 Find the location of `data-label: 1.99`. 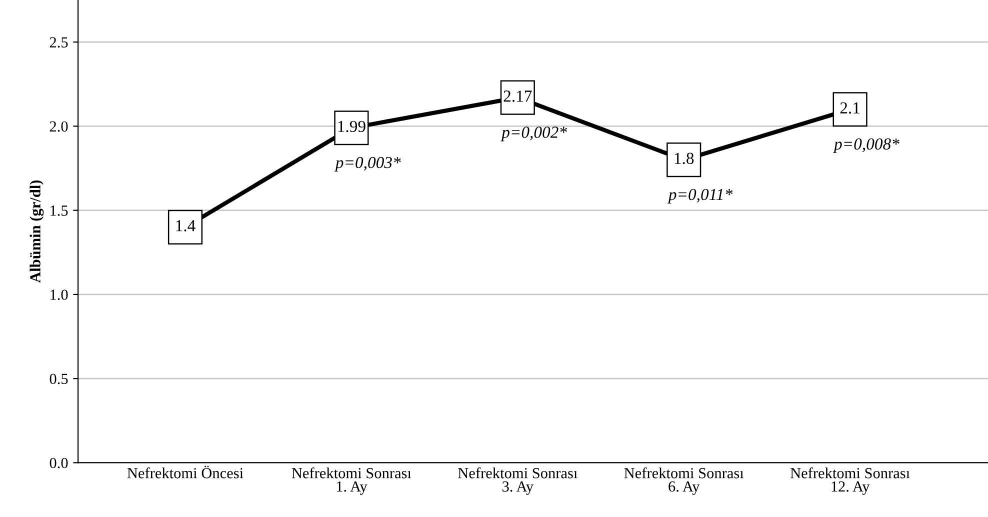

data-label: 1.99 is located at coordinates (352, 126).